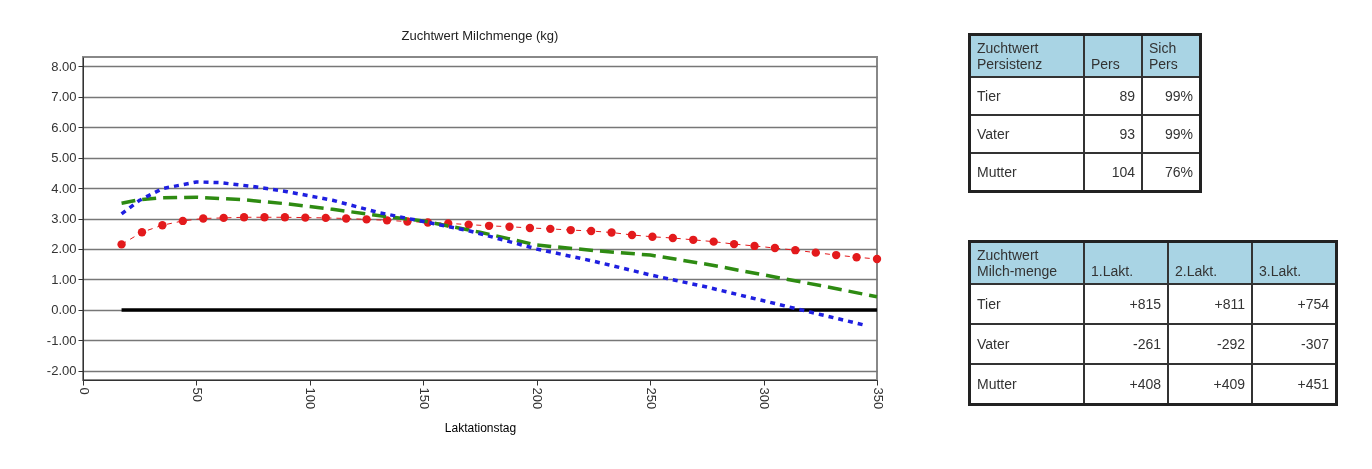  What do you see at coordinates (1229, 384) in the screenshot?
I see `text: +409` at bounding box center [1229, 384].